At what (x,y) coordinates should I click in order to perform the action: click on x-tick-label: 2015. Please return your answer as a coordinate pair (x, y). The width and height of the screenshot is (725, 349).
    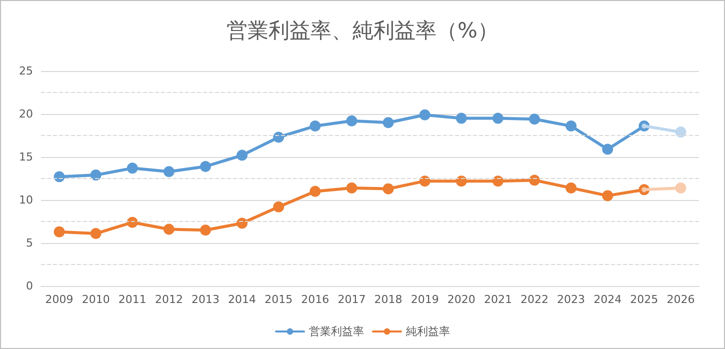
    Looking at the image, I should click on (278, 299).